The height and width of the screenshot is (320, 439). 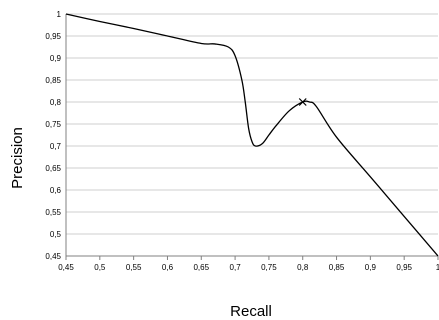 I want to click on x-tick-label: 1, so click(x=437, y=267).